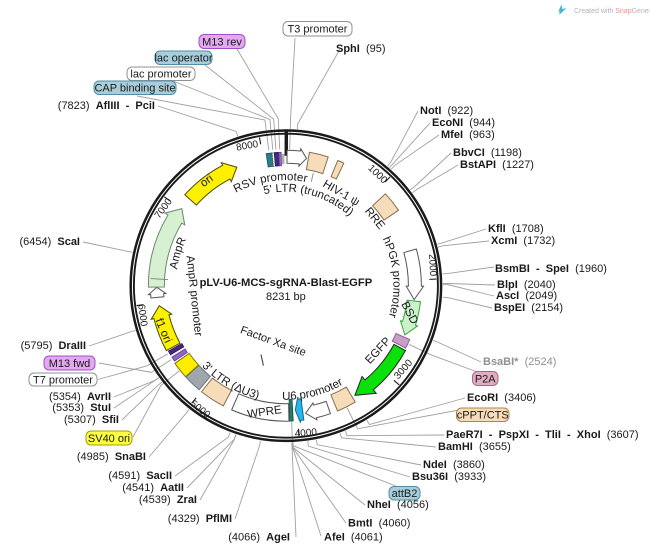  What do you see at coordinates (286, 297) in the screenshot?
I see `svg-text: 8231 bp` at bounding box center [286, 297].